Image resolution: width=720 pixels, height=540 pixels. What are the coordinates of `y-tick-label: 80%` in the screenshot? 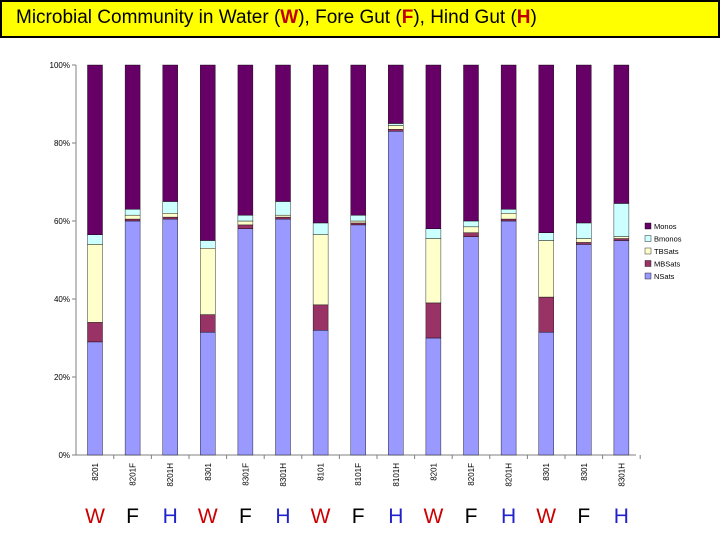 It's located at (62, 143).